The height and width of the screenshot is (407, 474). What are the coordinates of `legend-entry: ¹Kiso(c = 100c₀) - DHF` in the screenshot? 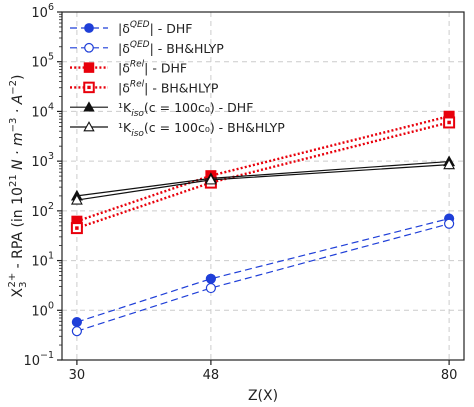 It's located at (161, 109).